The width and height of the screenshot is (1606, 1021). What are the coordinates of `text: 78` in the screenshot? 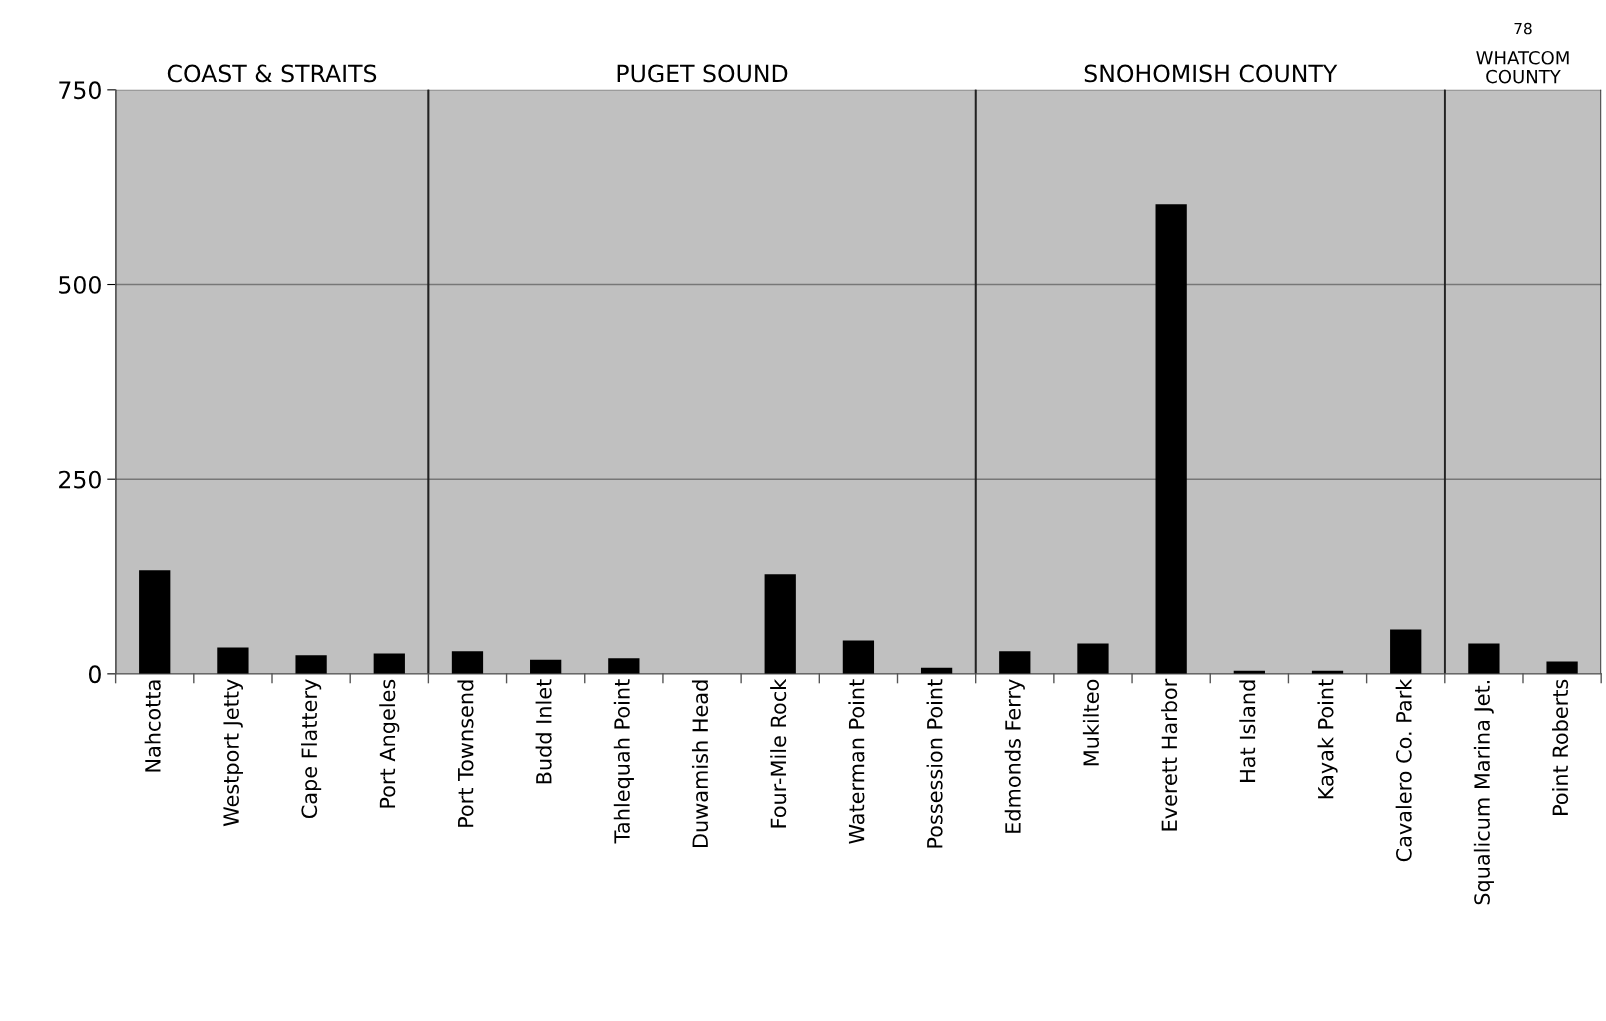 It's located at (1523, 28).